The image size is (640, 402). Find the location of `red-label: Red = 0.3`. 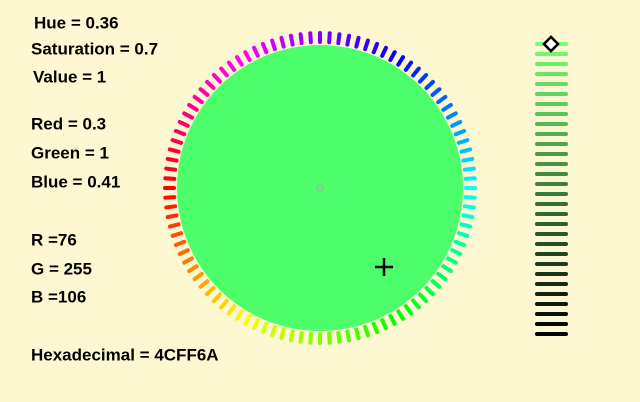

red-label: Red = 0.3 is located at coordinates (68, 123).